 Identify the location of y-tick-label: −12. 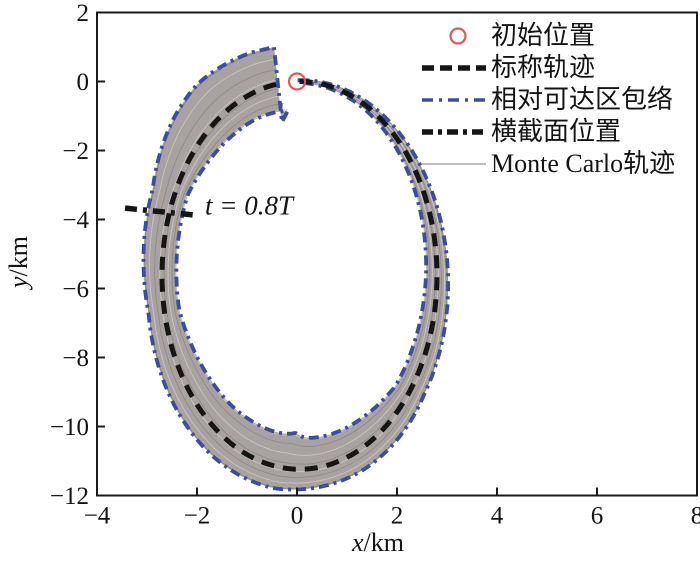
(69, 496).